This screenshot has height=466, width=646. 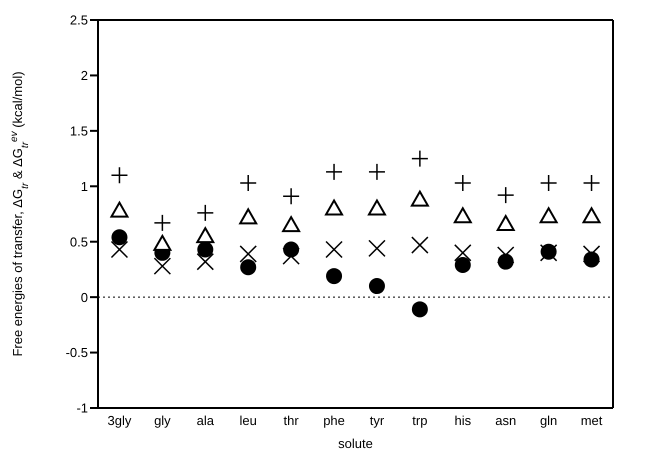 I want to click on x-tick-label: 3gly, so click(x=120, y=420).